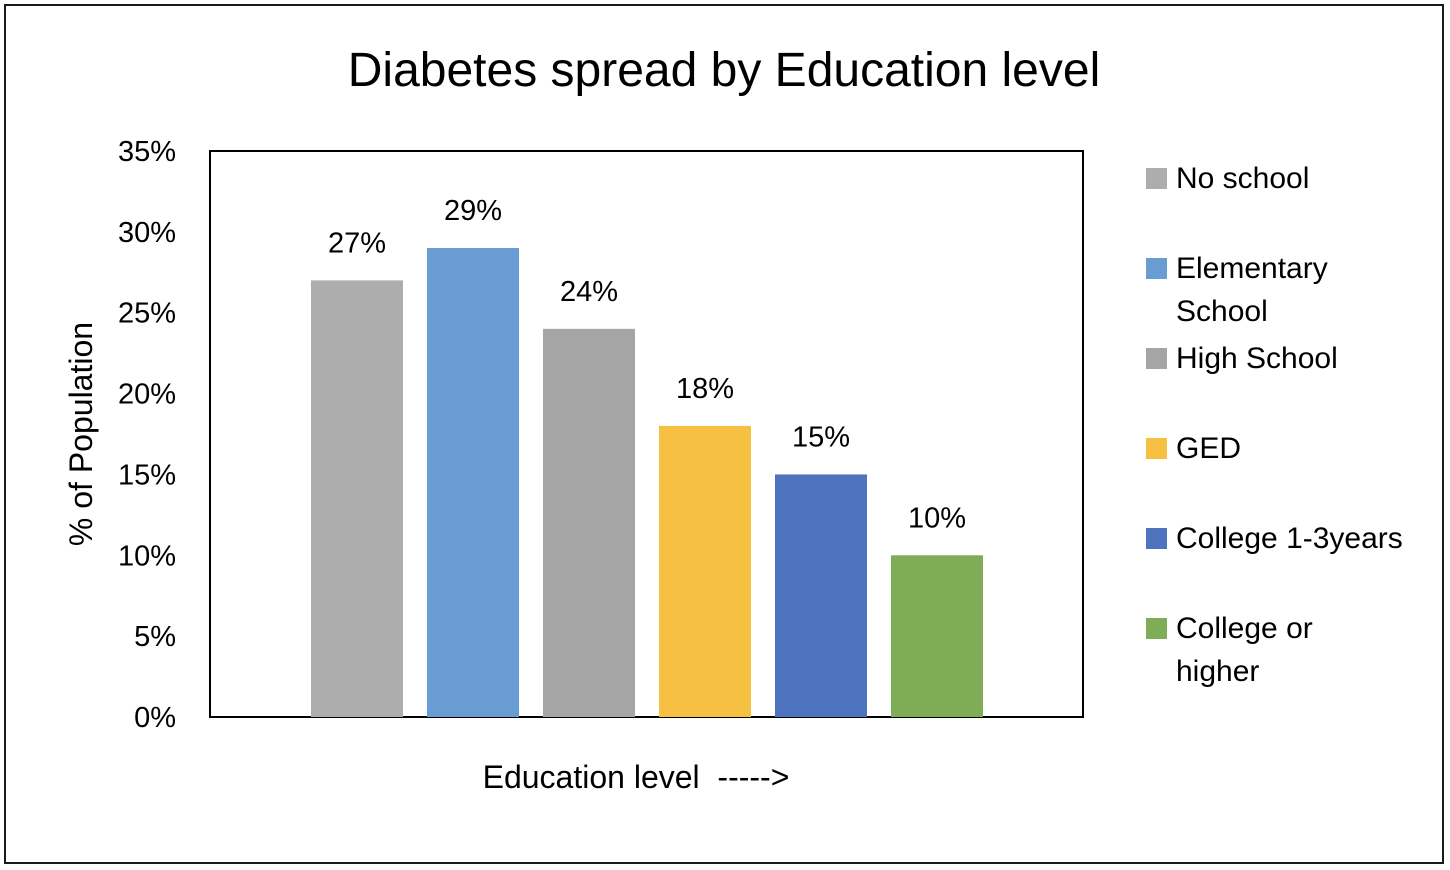  What do you see at coordinates (724, 70) in the screenshot?
I see `chart-title: Diabetes spread by Education level` at bounding box center [724, 70].